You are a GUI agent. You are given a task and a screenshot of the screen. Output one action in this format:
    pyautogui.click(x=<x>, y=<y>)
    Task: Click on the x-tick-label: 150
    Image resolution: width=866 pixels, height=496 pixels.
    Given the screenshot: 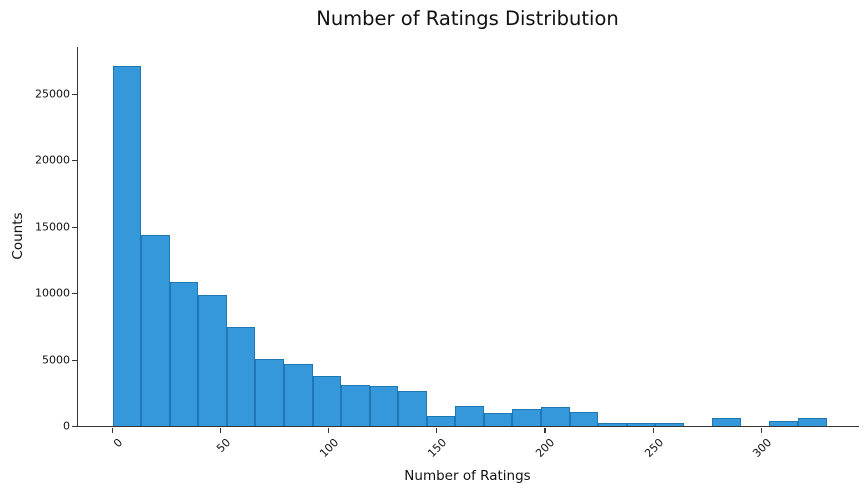 What is the action you would take?
    pyautogui.click(x=437, y=448)
    